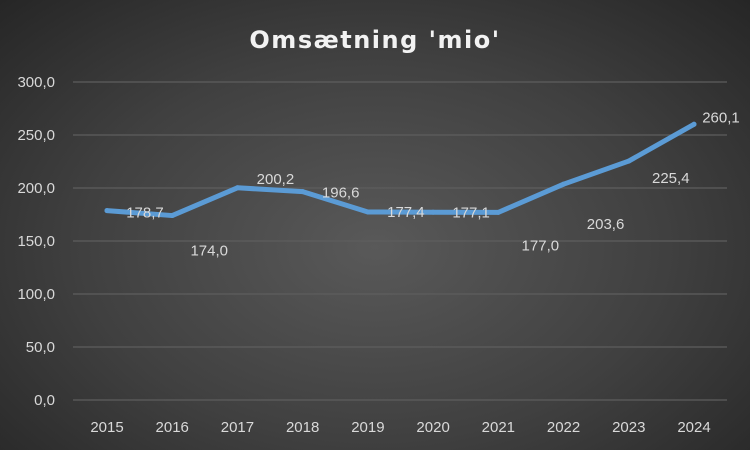  What do you see at coordinates (693, 427) in the screenshot?
I see `x-tick-label: 2024` at bounding box center [693, 427].